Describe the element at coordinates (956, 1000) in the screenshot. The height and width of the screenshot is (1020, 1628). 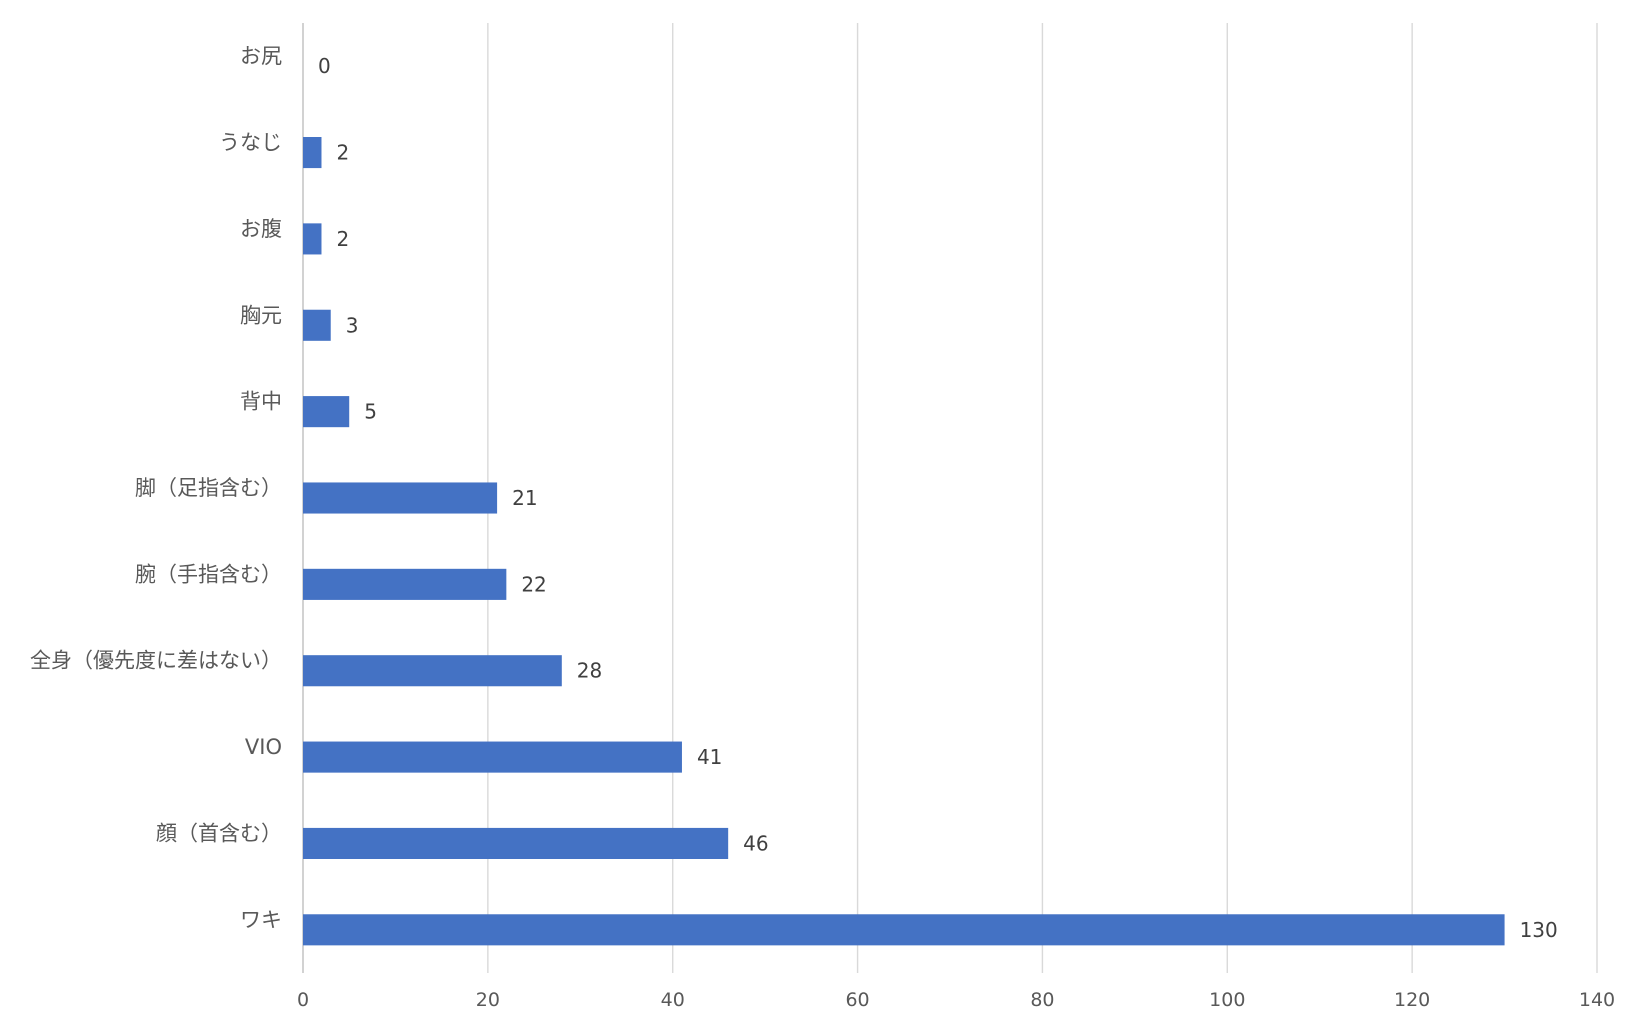
I see `value-axis-tick-labels: 0 20 40 60 80 100 120 140` at that location.